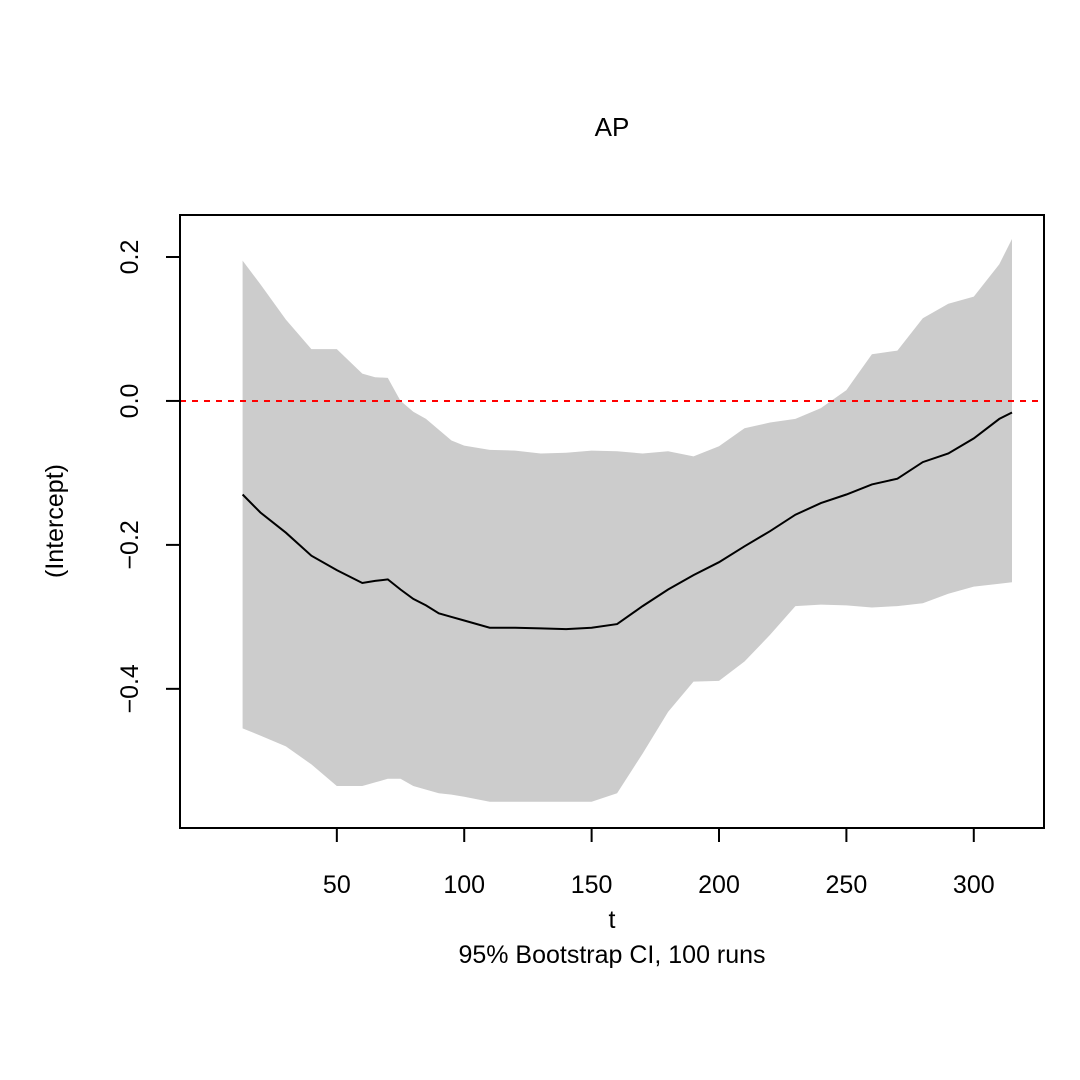 The image size is (1080, 1080). Describe the element at coordinates (974, 885) in the screenshot. I see `x-tick-label: 300` at that location.